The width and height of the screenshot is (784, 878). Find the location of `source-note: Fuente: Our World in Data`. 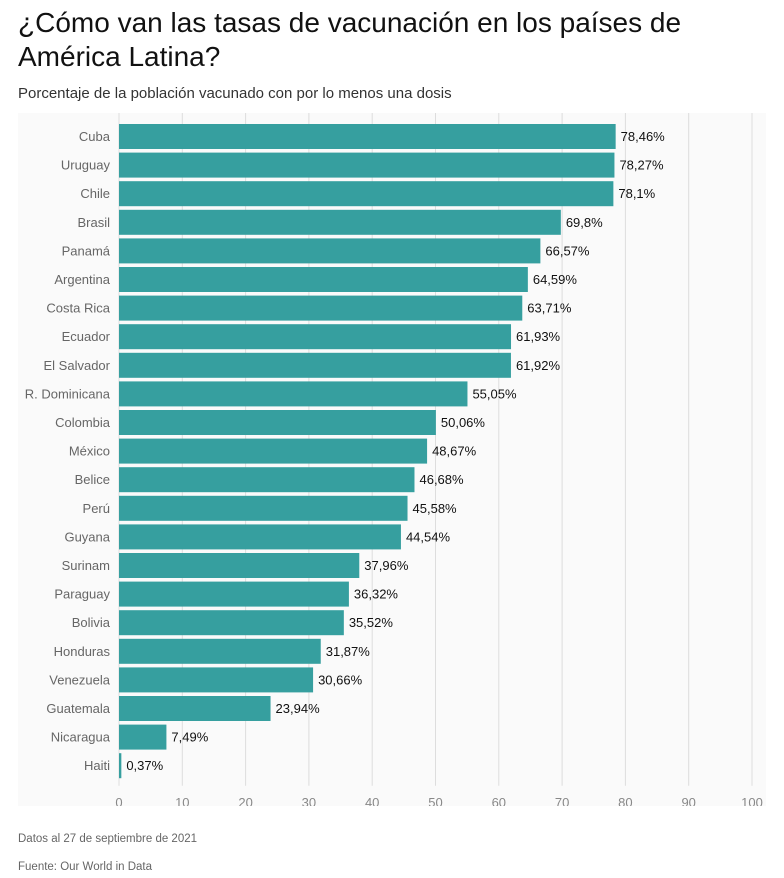

source-note: Fuente: Our World in Data is located at coordinates (85, 867).